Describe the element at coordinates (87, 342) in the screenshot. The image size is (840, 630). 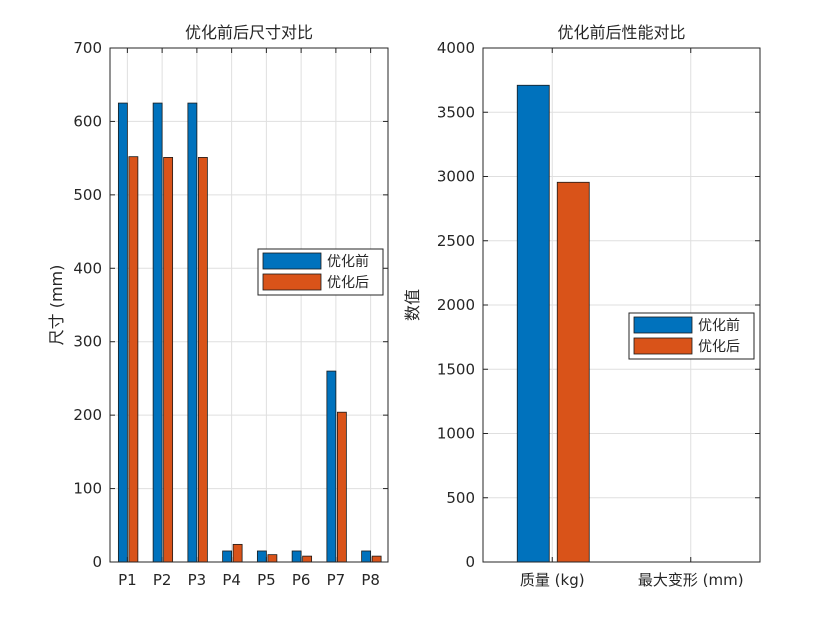
I see `y-tick-label: 300` at that location.